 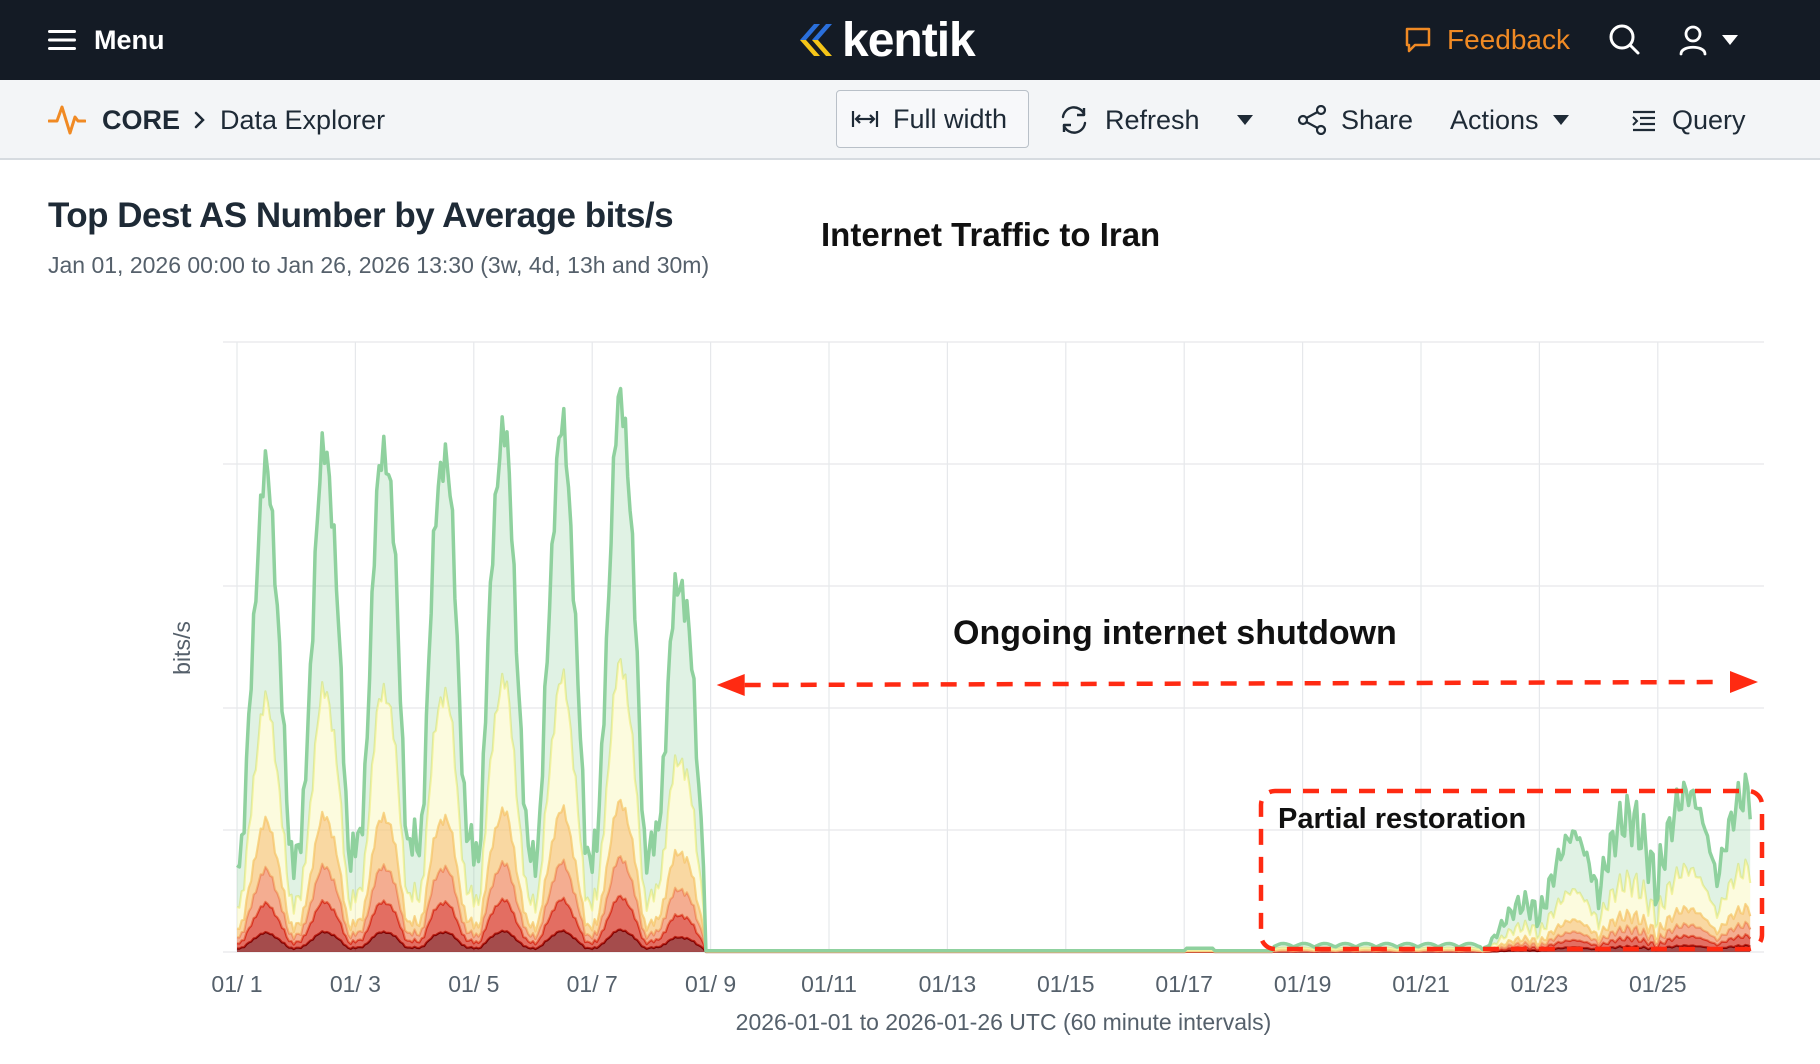 I want to click on query-label: Query, so click(x=1709, y=119).